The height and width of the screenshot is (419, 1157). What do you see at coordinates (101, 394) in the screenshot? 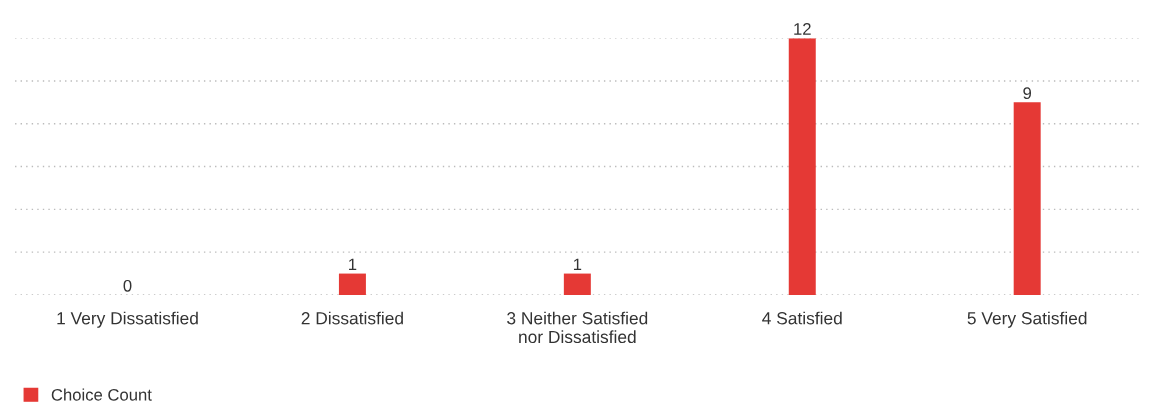
I see `legend-label: Choice Count` at bounding box center [101, 394].